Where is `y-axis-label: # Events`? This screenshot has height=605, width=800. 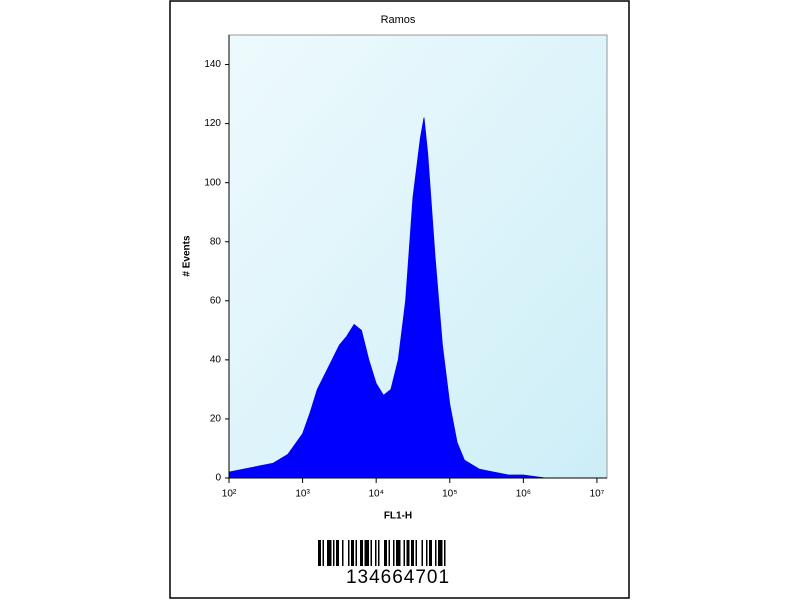 y-axis-label: # Events is located at coordinates (187, 256).